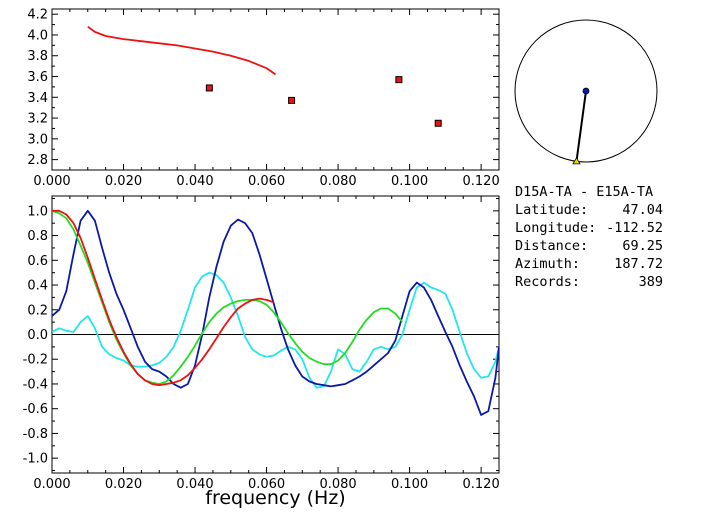  I want to click on azimuth-line, so click(581, 126).